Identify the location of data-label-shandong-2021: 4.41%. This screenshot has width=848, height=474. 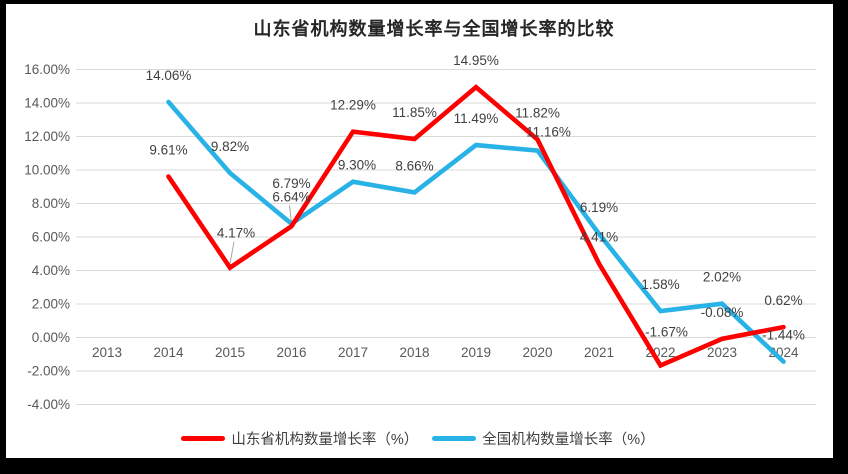
(599, 237).